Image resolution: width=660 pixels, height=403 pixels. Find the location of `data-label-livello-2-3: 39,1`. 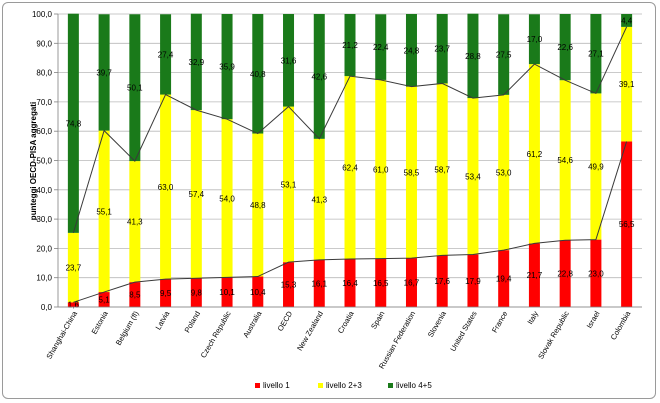

data-label-livello-2-3: 39,1 is located at coordinates (627, 84).